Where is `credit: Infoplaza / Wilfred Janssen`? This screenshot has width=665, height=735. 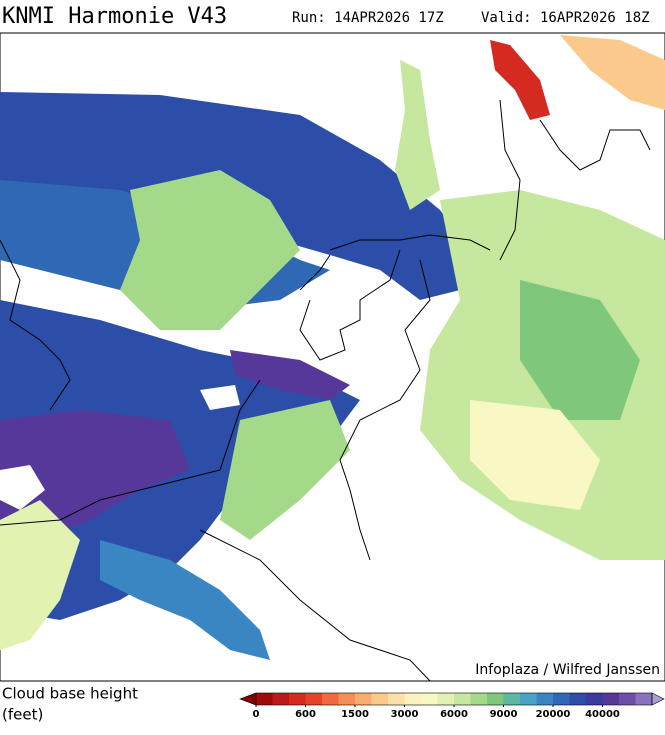
credit: Infoplaza / Wilfred Janssen is located at coordinates (567, 670).